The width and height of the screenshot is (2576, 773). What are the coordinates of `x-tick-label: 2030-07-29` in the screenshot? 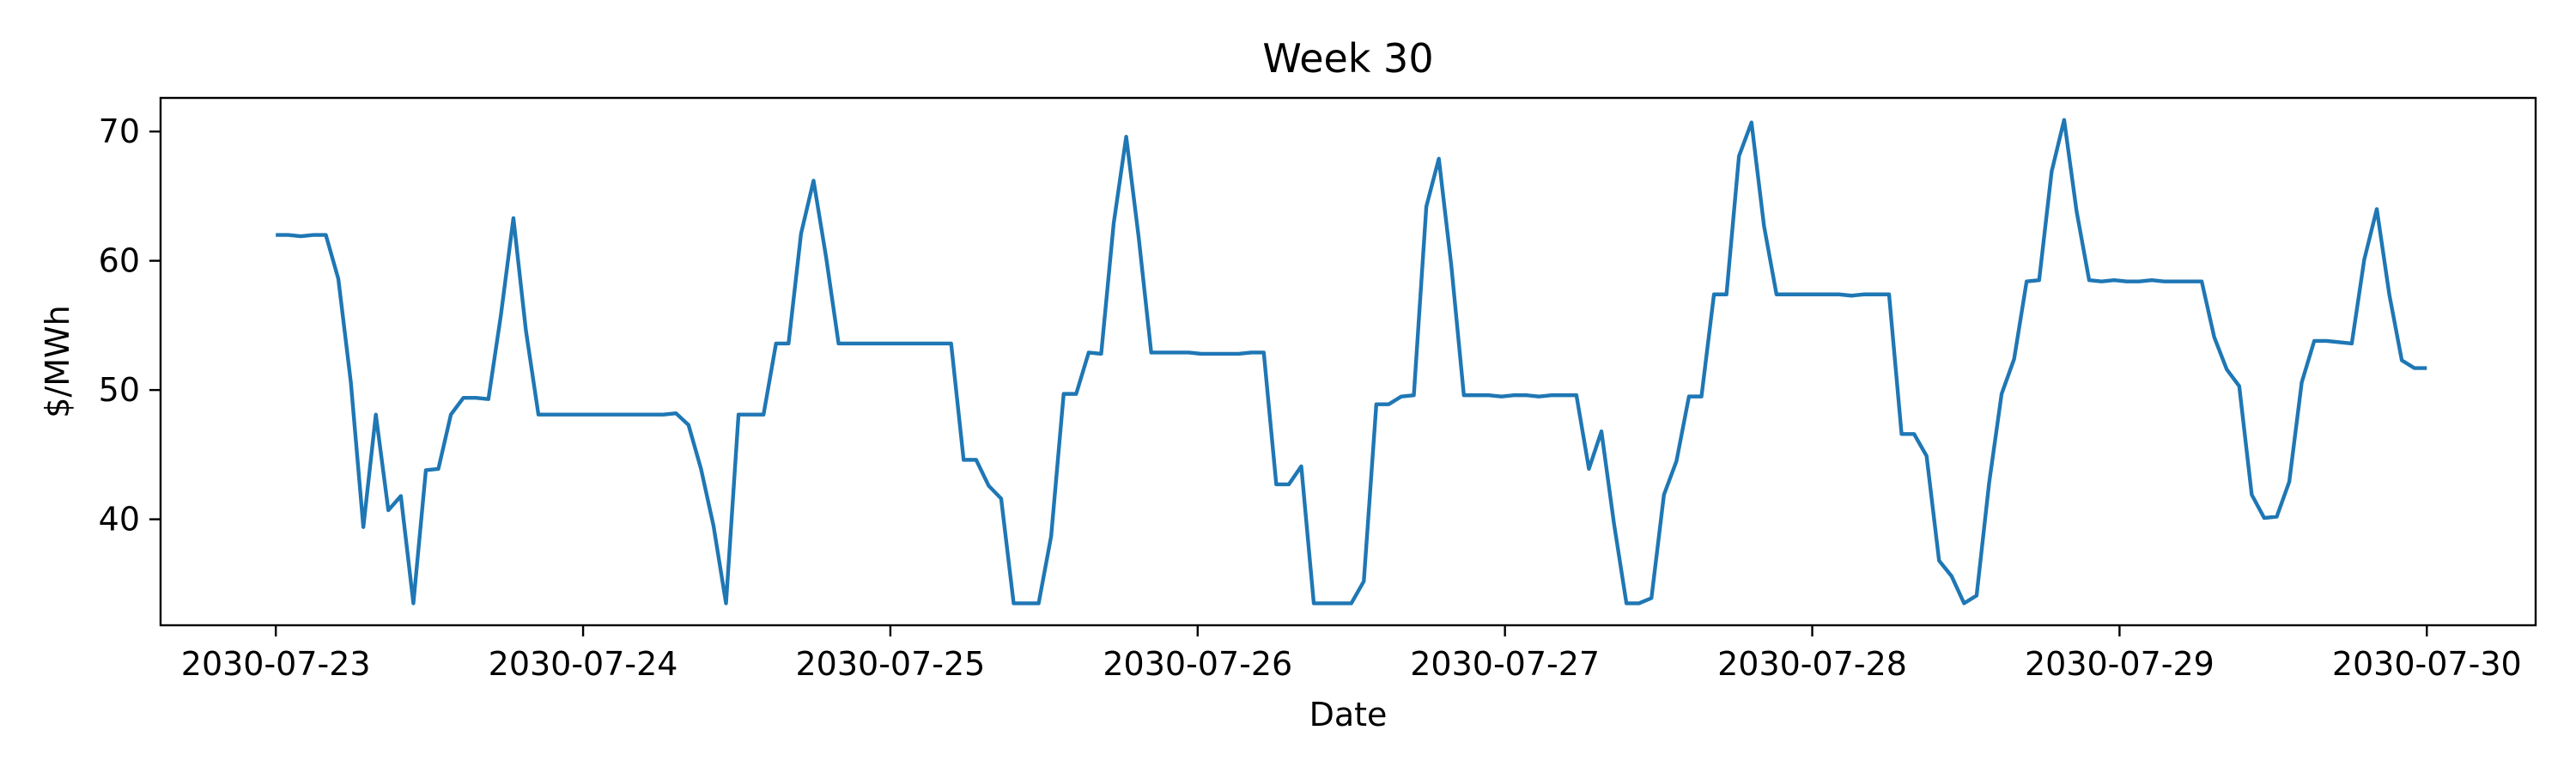 It's located at (2120, 664).